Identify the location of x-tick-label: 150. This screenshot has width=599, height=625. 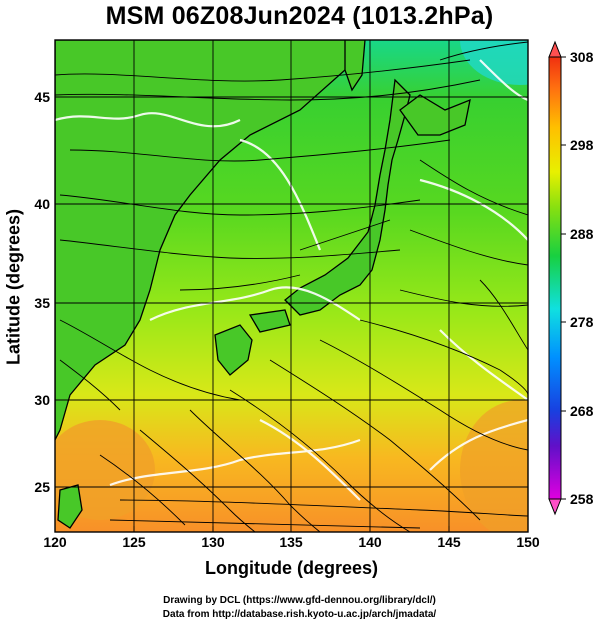
(528, 542).